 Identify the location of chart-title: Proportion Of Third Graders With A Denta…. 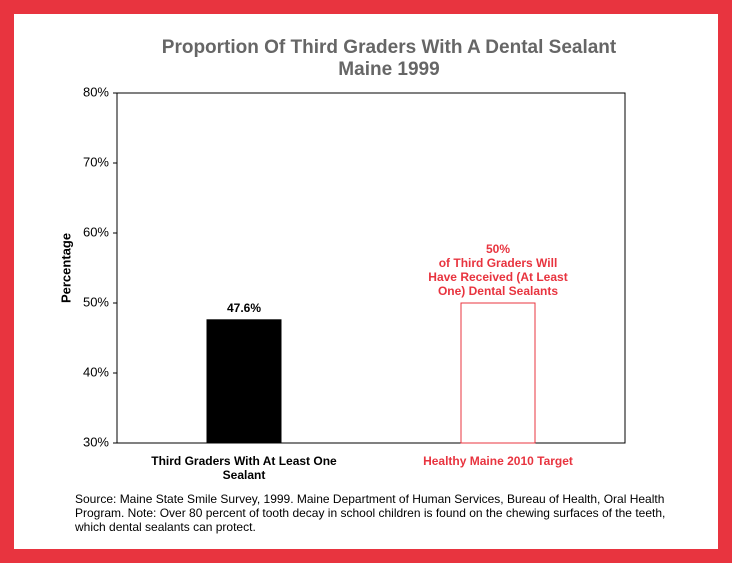
(389, 47).